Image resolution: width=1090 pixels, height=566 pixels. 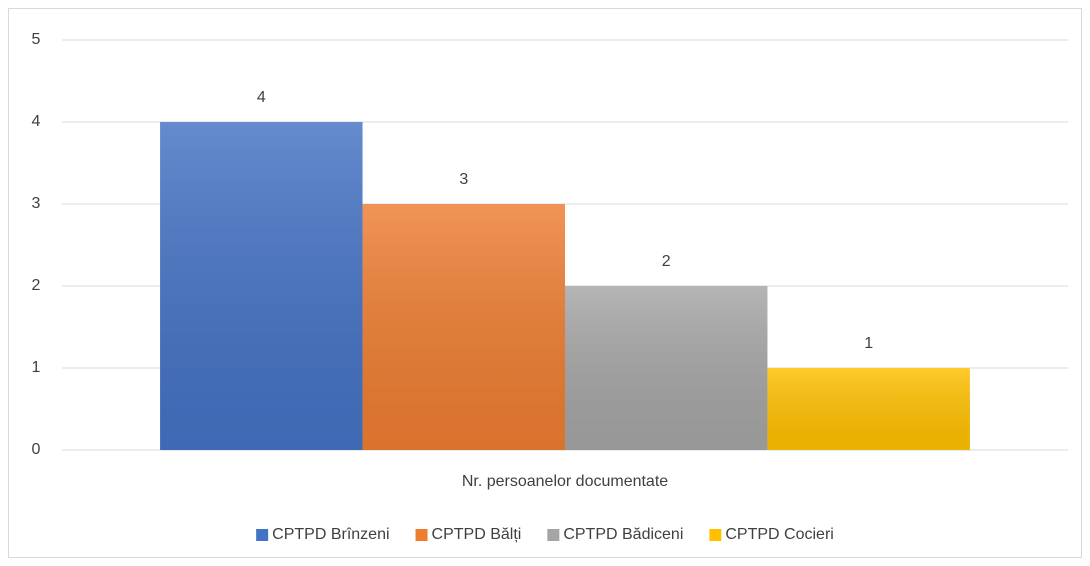 What do you see at coordinates (565, 481) in the screenshot?
I see `x-tick-label: Nr. persoanelor documentate` at bounding box center [565, 481].